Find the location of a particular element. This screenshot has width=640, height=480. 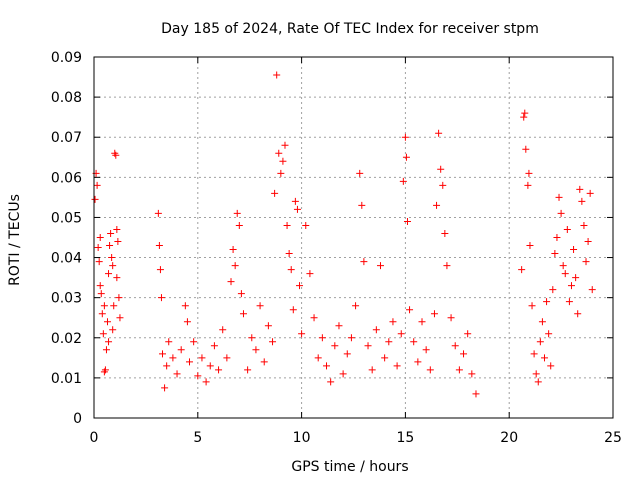

y-tick-label: 0.04 is located at coordinates (66, 259).